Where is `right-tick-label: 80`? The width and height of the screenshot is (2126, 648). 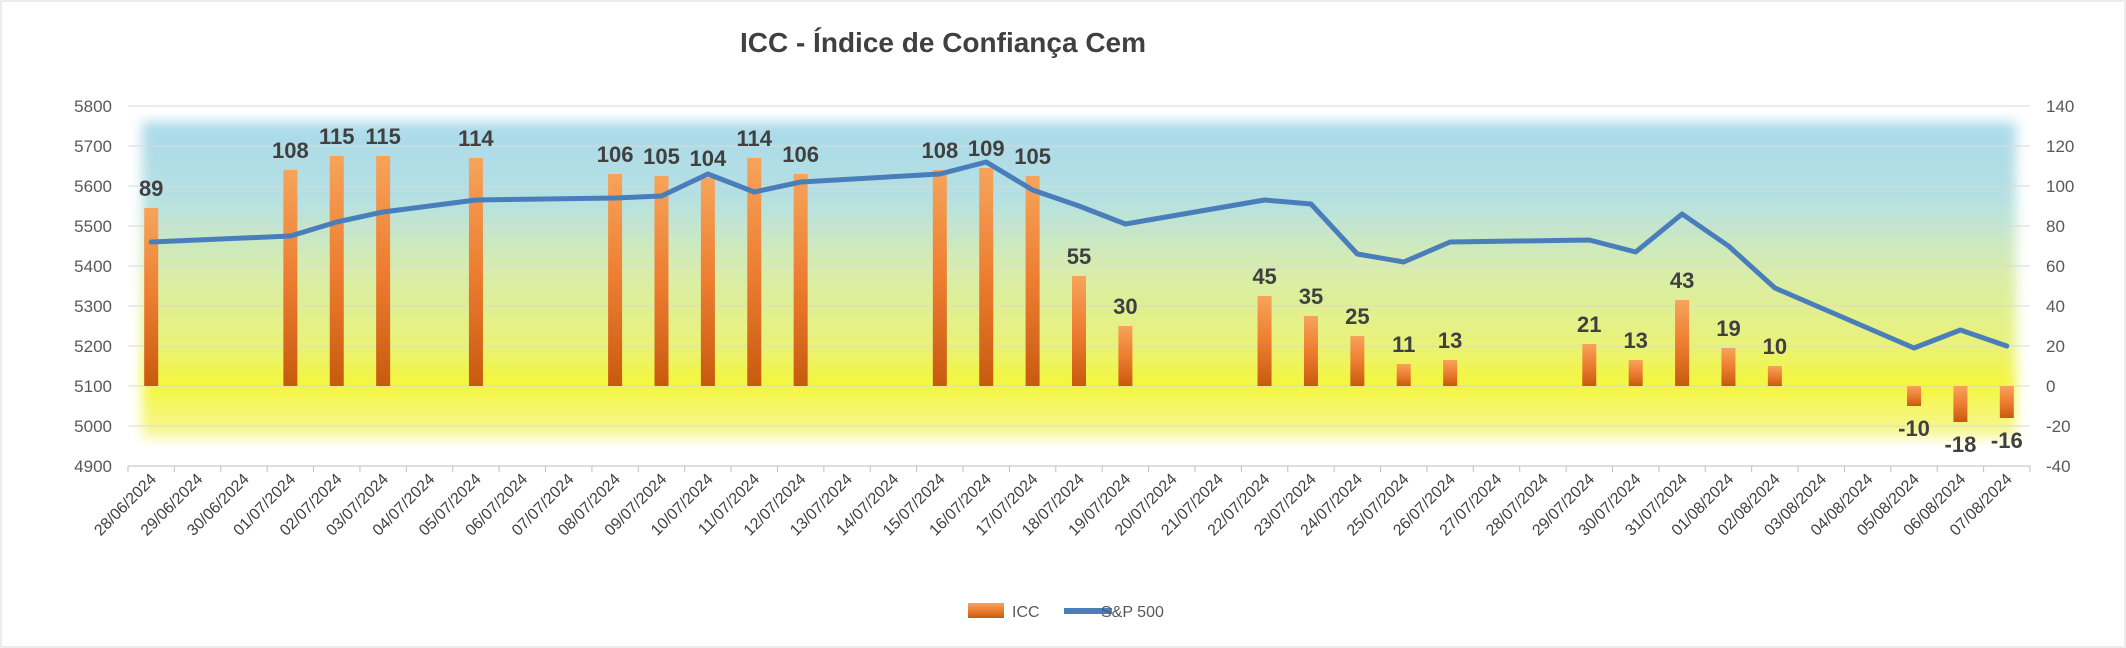
right-tick-label: 80 is located at coordinates (2055, 226).